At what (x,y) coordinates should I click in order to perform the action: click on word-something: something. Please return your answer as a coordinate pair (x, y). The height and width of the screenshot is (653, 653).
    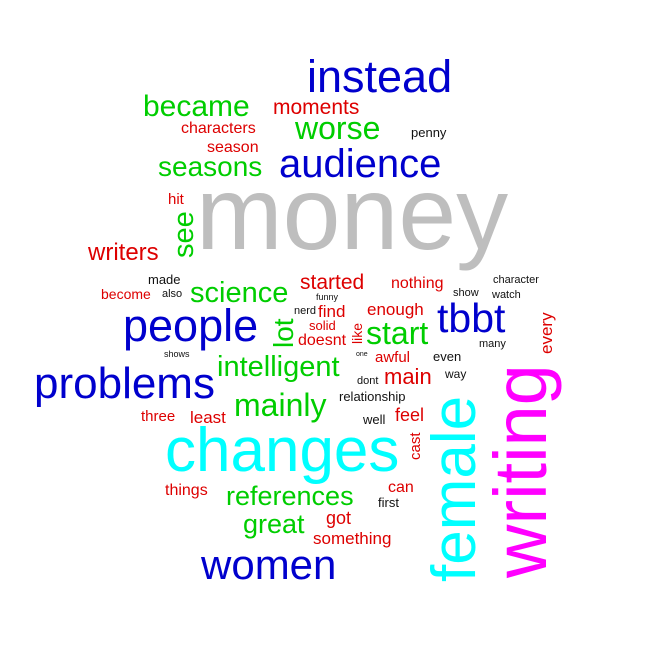
    Looking at the image, I should click on (352, 538).